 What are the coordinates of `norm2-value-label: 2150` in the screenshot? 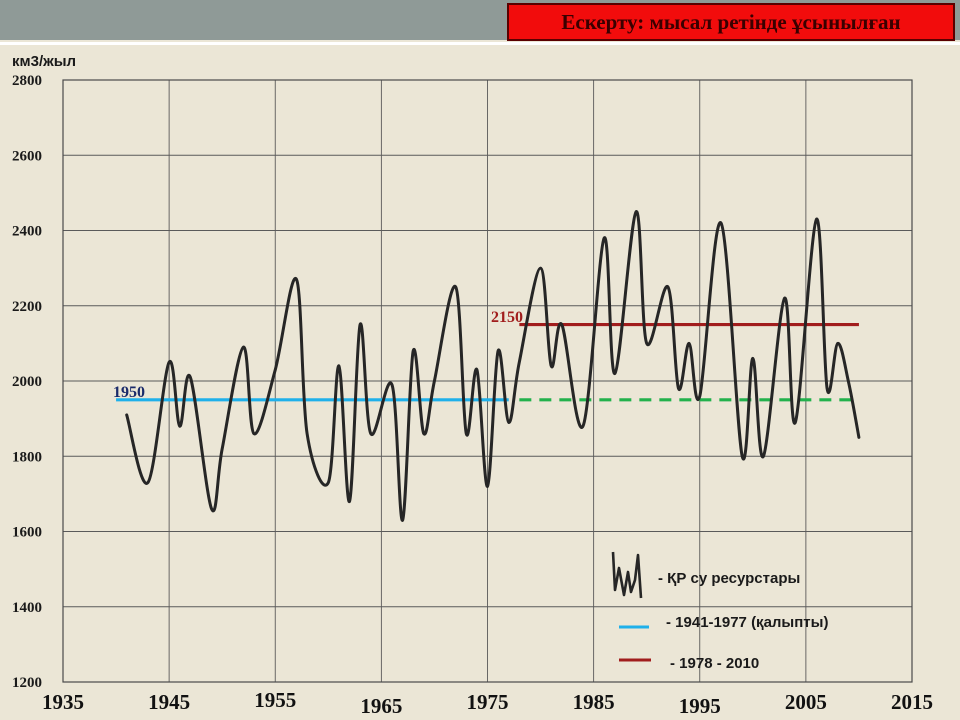 It's located at (507, 317).